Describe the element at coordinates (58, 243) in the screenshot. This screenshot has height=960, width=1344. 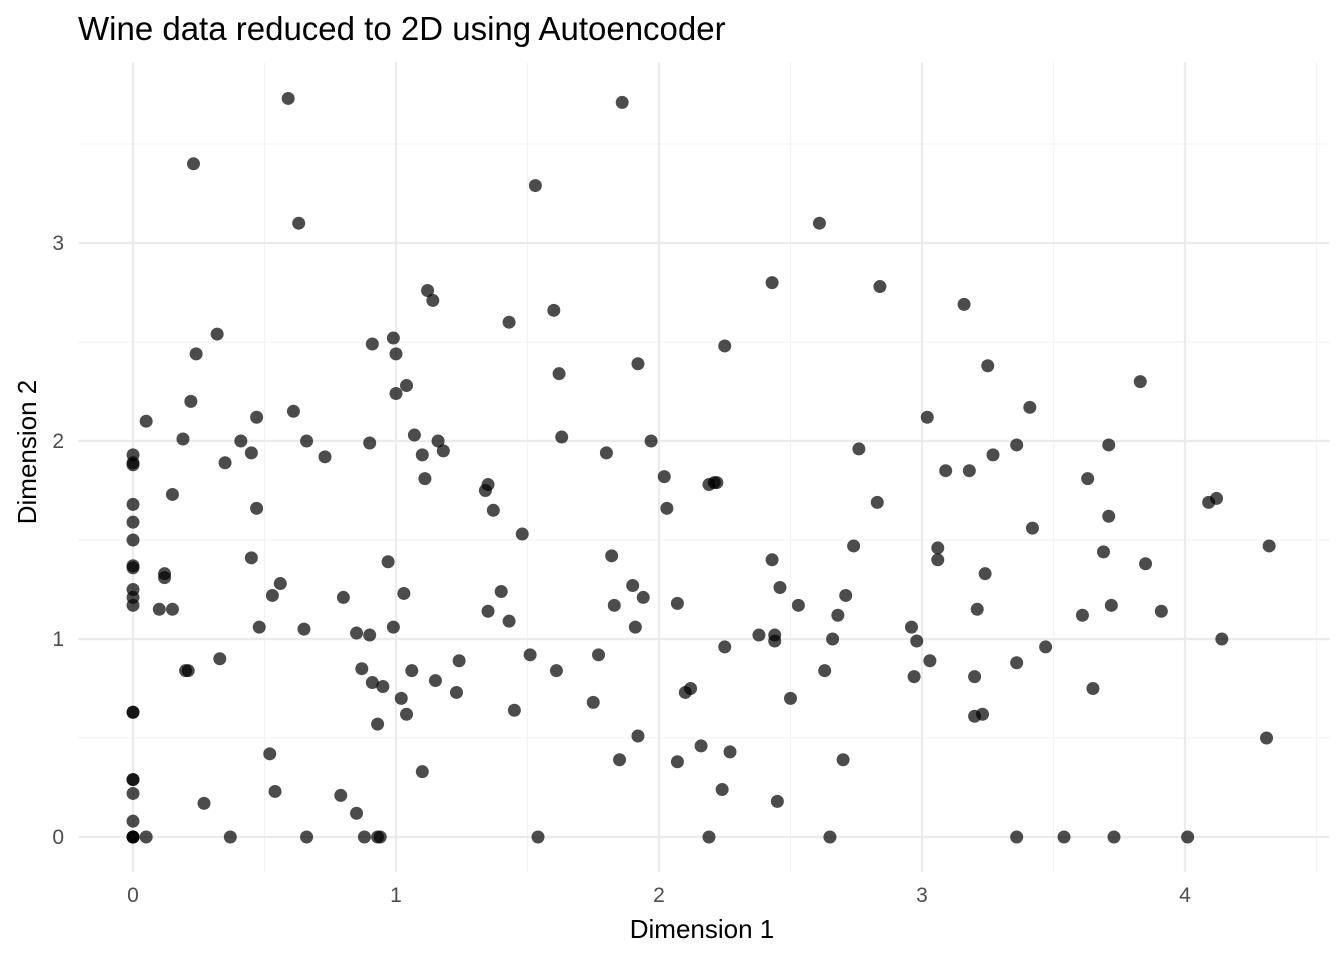
I see `y-tick-label: 3` at that location.